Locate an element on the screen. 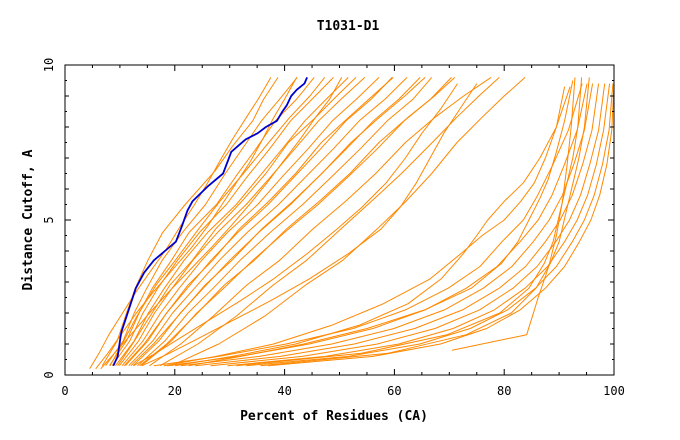  chart-title: T1031-D1 is located at coordinates (348, 26).